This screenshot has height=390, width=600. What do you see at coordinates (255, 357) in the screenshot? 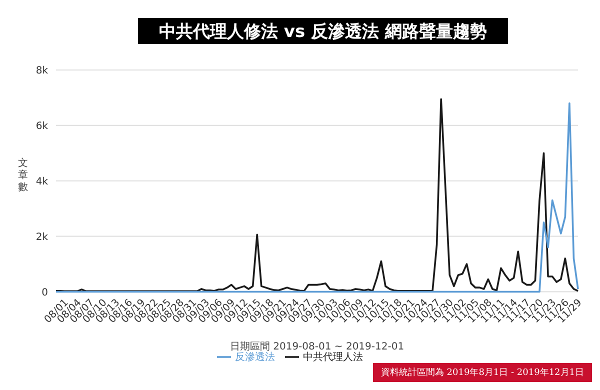
I see `legend-label: 反滲透法` at bounding box center [255, 357].